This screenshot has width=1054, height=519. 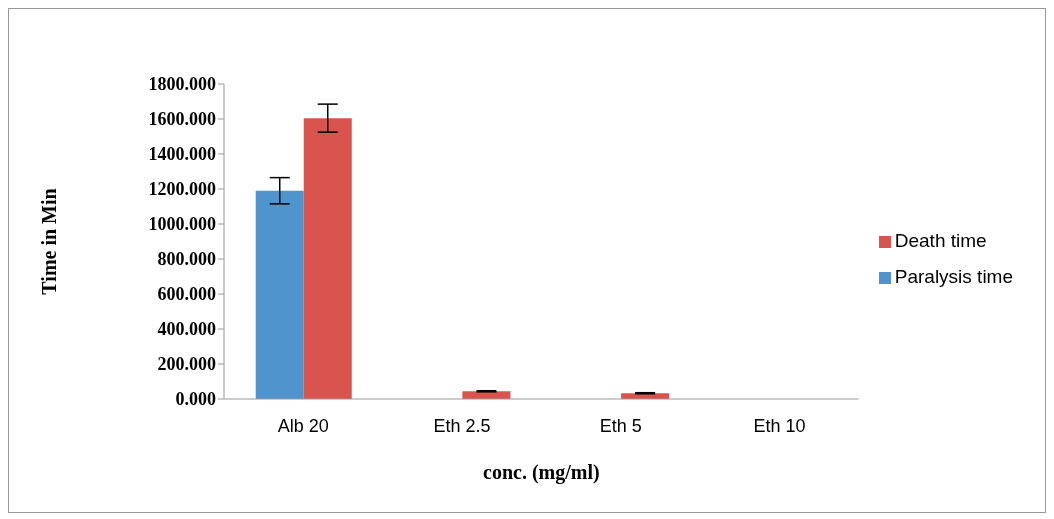 I want to click on y-tick-label: 1200.000, so click(x=182, y=189).